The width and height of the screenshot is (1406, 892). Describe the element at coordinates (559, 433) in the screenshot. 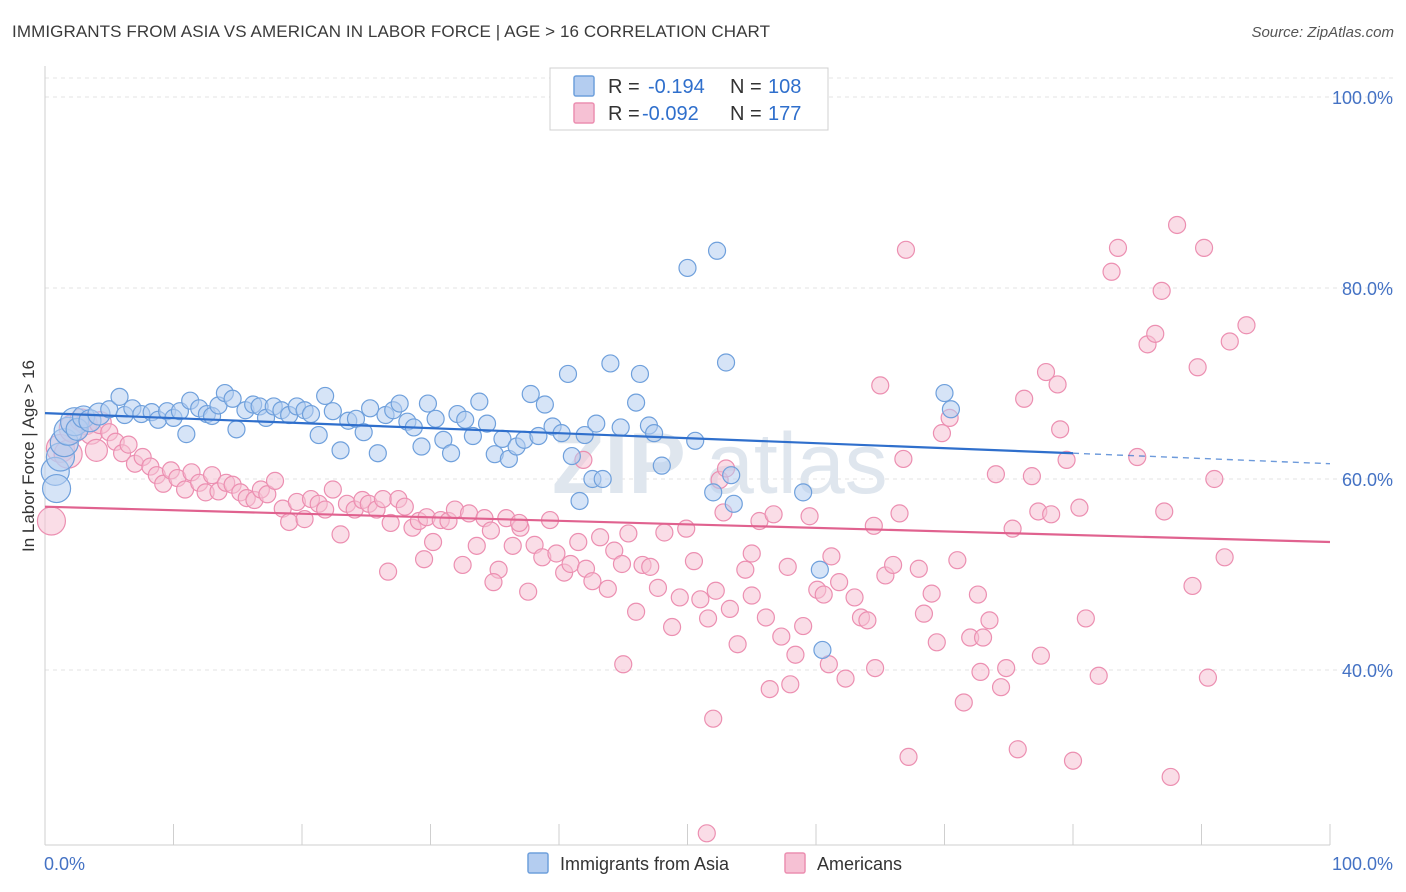

I see `trend-line-asia` at that location.